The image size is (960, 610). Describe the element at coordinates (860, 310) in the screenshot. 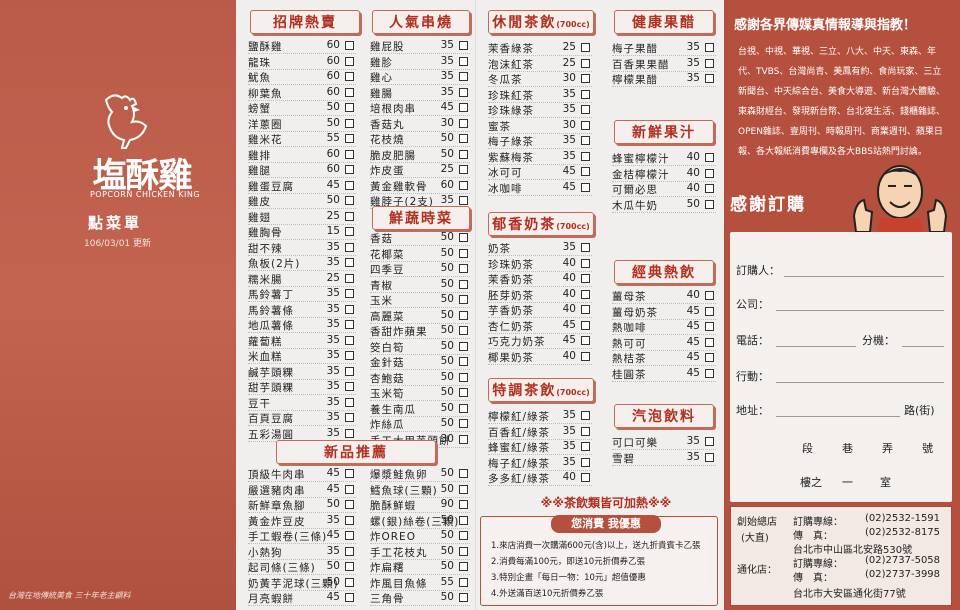

I see `company-field` at that location.